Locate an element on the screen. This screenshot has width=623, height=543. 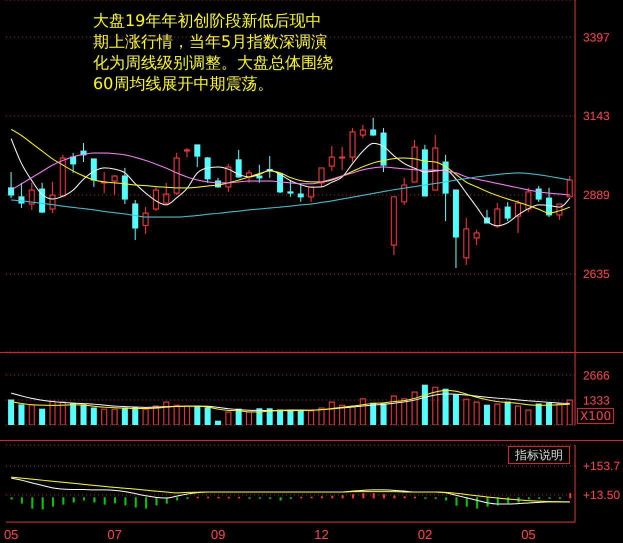
y-tick-label: +153.7 is located at coordinates (601, 466).